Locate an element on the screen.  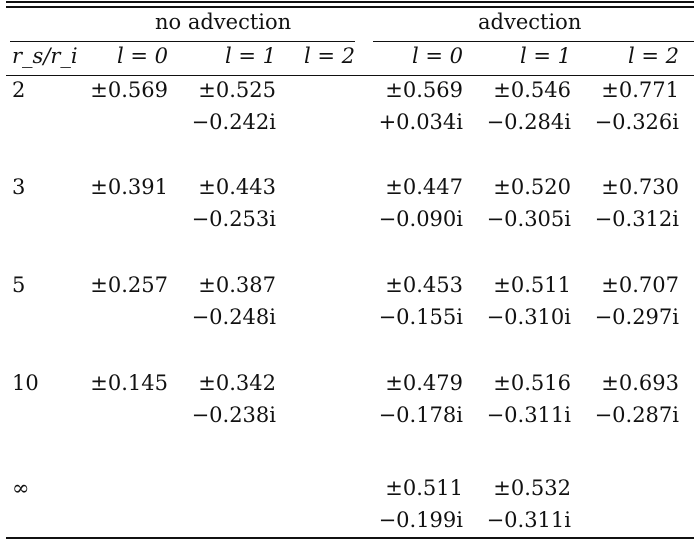
column-header-no-adv-l0: l = 0 is located at coordinates (142, 56).